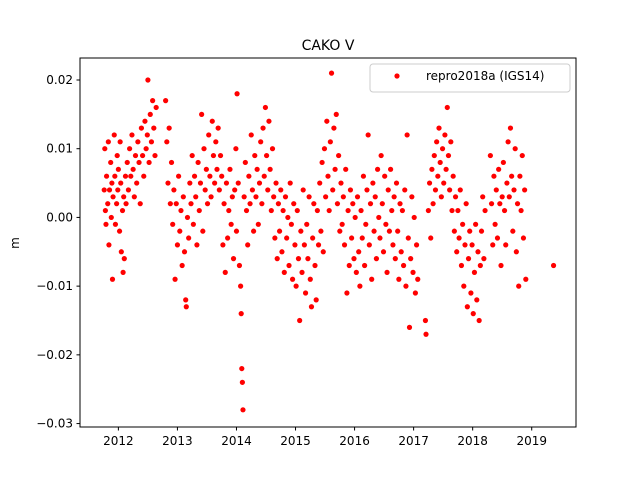  Describe the element at coordinates (236, 441) in the screenshot. I see `x-tick-label: 2014` at that location.